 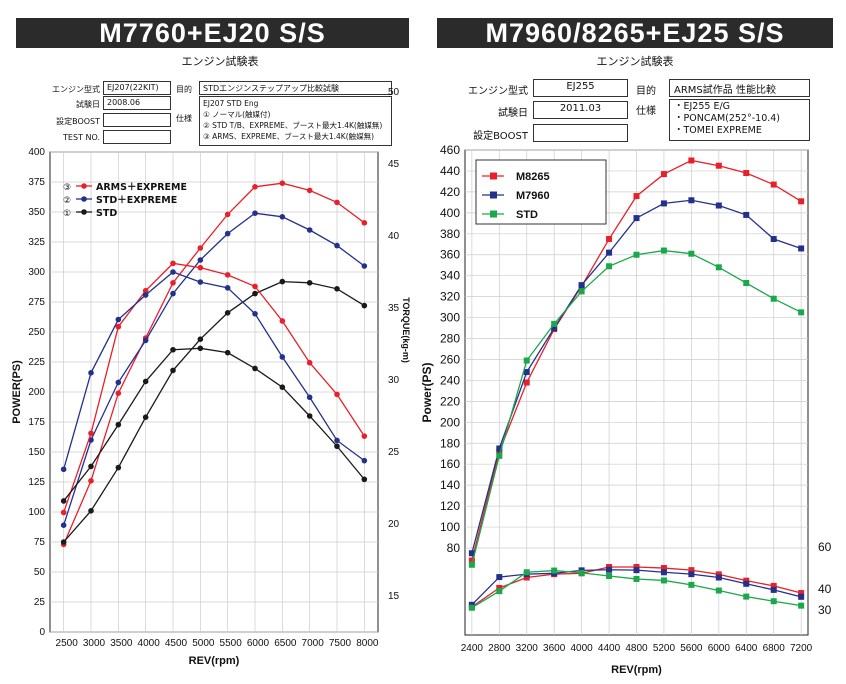 What do you see at coordinates (36, 512) in the screenshot?
I see `left-y-tick-label: 100` at bounding box center [36, 512].